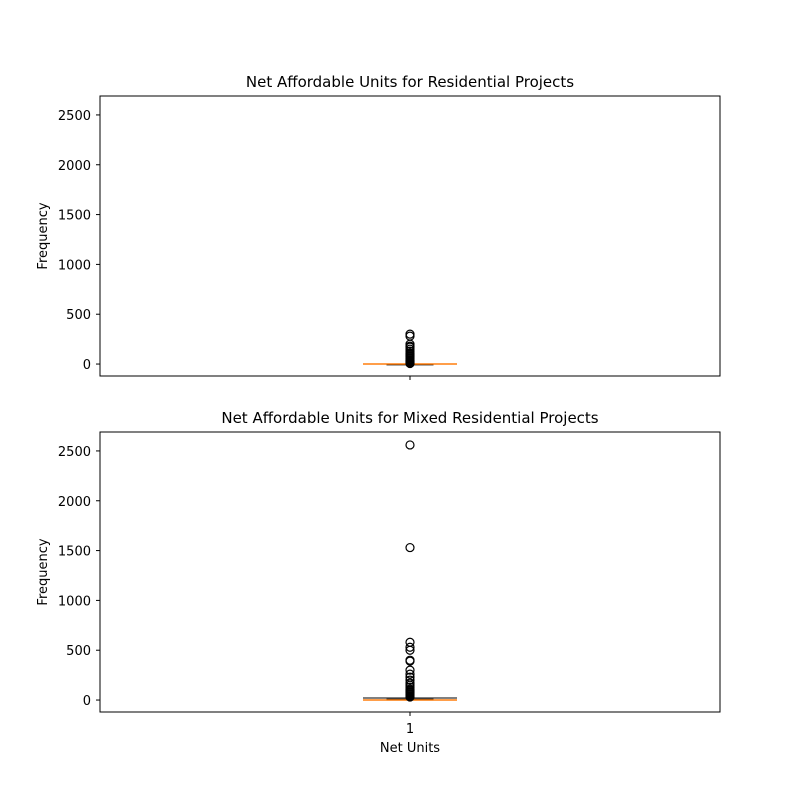  I want to click on mixed-y-tick-label: 2500, so click(74, 452).